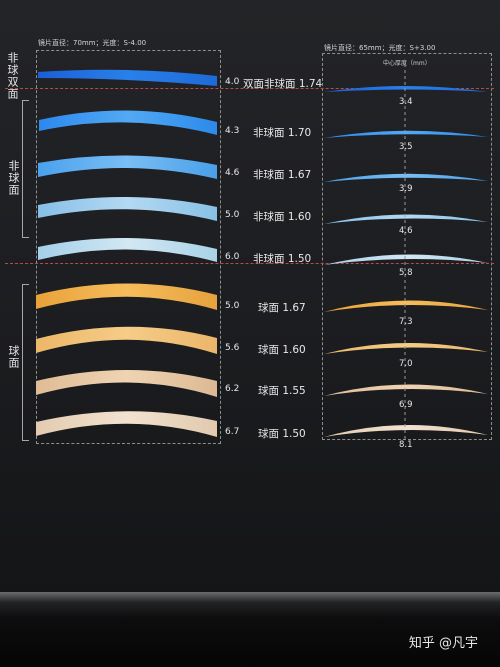  I want to click on edge-thickness-6: 5.0, so click(232, 306).